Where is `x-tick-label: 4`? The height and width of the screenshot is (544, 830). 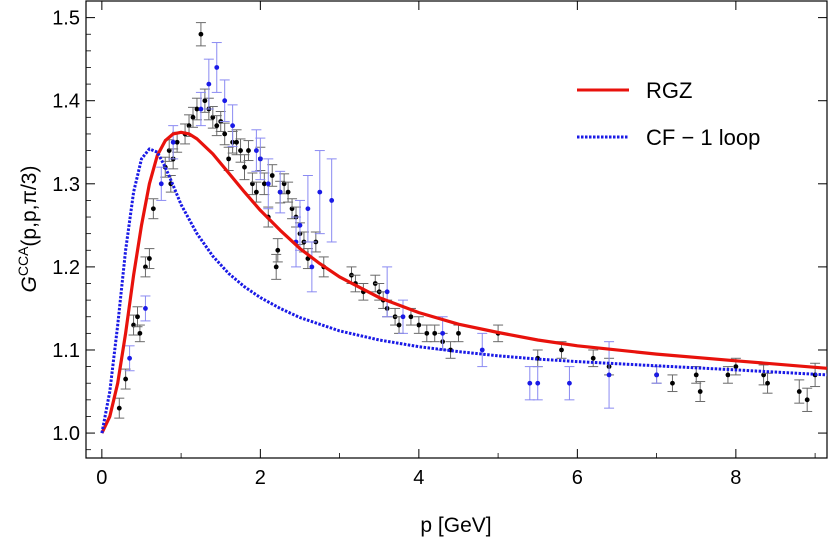 x-tick-label: 4 is located at coordinates (418, 478).